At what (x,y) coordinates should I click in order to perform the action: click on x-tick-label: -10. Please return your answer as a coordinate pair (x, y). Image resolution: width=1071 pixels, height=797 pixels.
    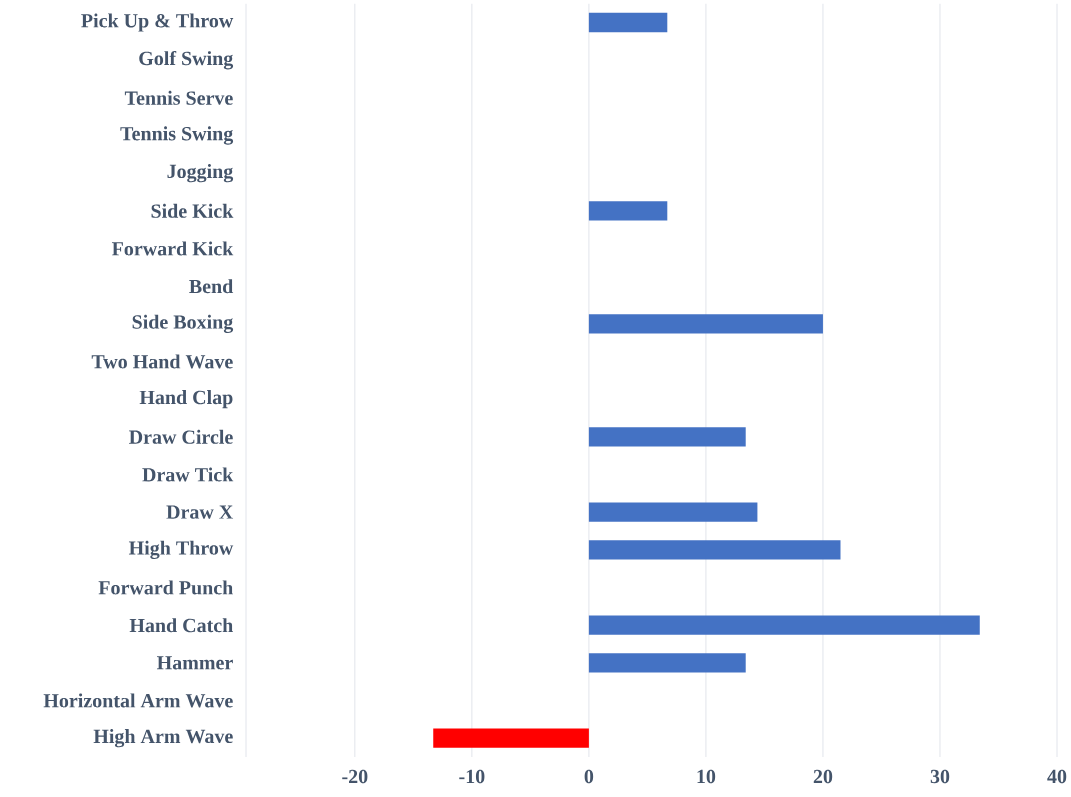
    Looking at the image, I should click on (472, 776).